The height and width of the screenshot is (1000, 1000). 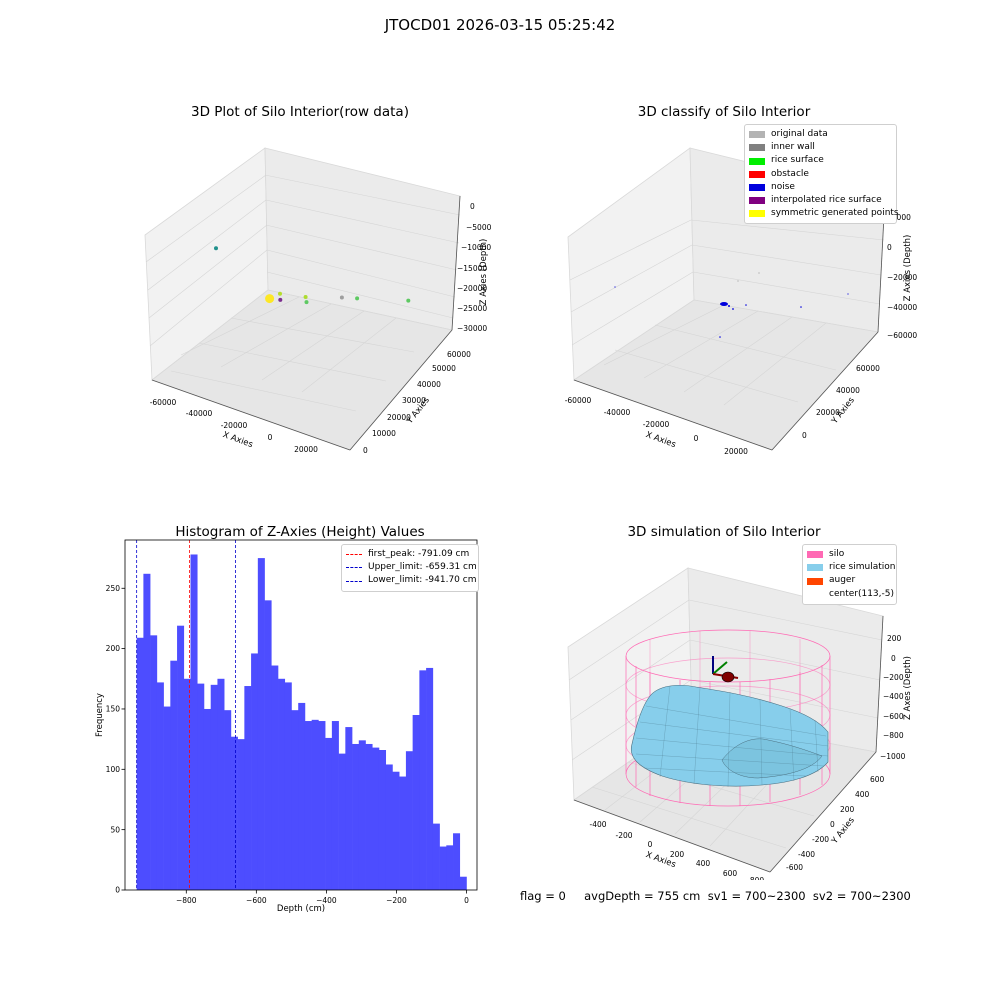 I want to click on legend-label: Lower_limit: -941.70 cm, so click(x=422, y=580).